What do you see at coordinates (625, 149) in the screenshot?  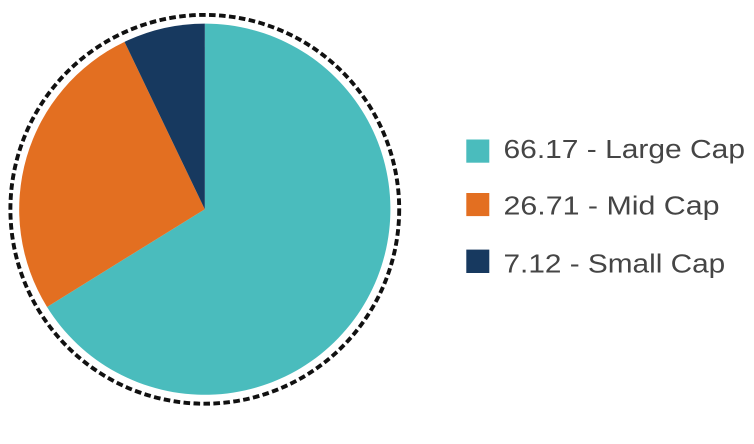 I see `svg-text: 66.17 - Large Cap` at bounding box center [625, 149].